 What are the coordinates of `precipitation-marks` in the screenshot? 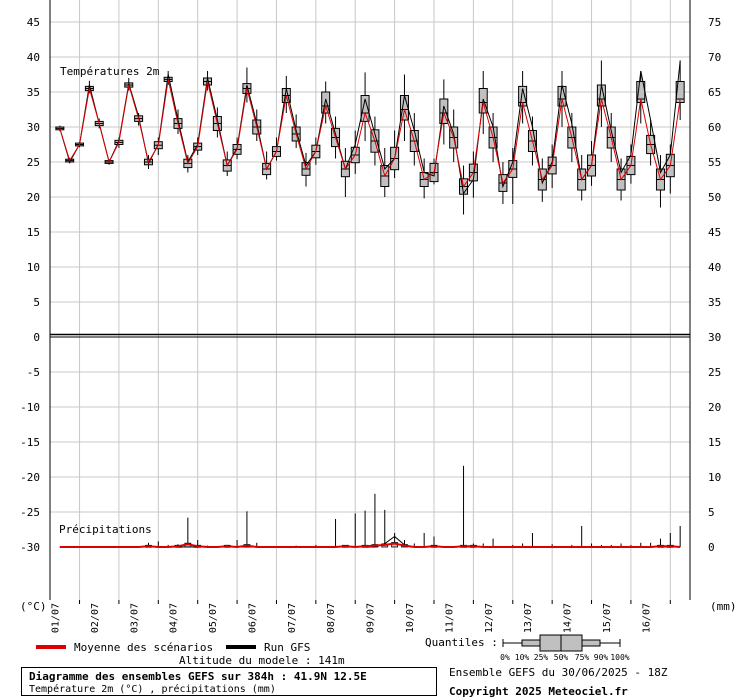 It's located at (370, 507).